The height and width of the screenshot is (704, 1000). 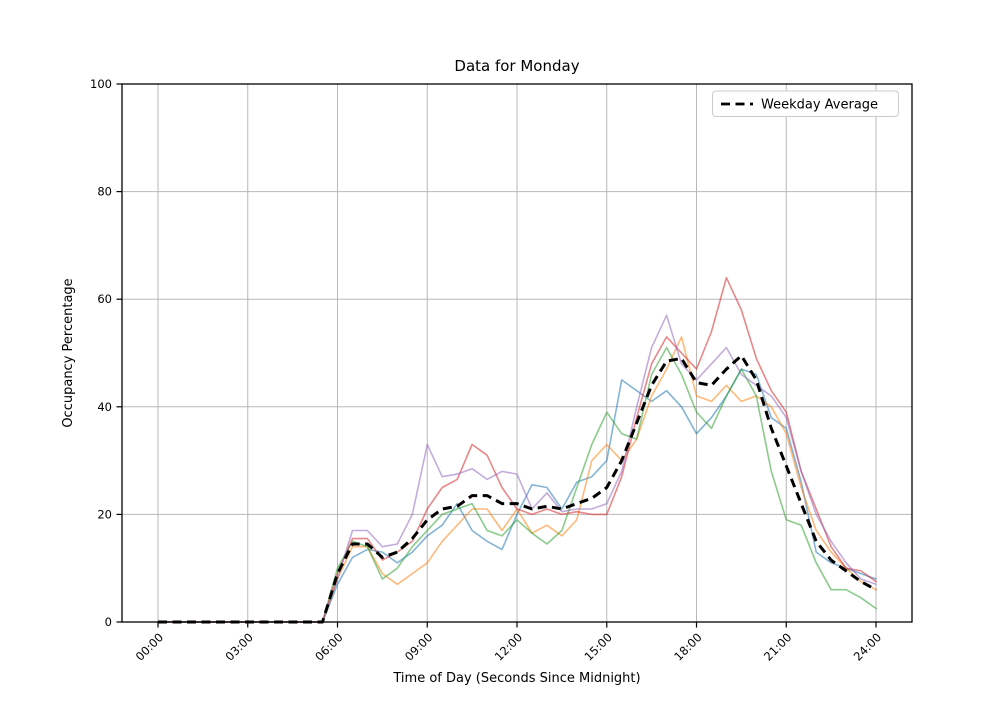 I want to click on legend: Weekday Average, so click(x=805, y=103).